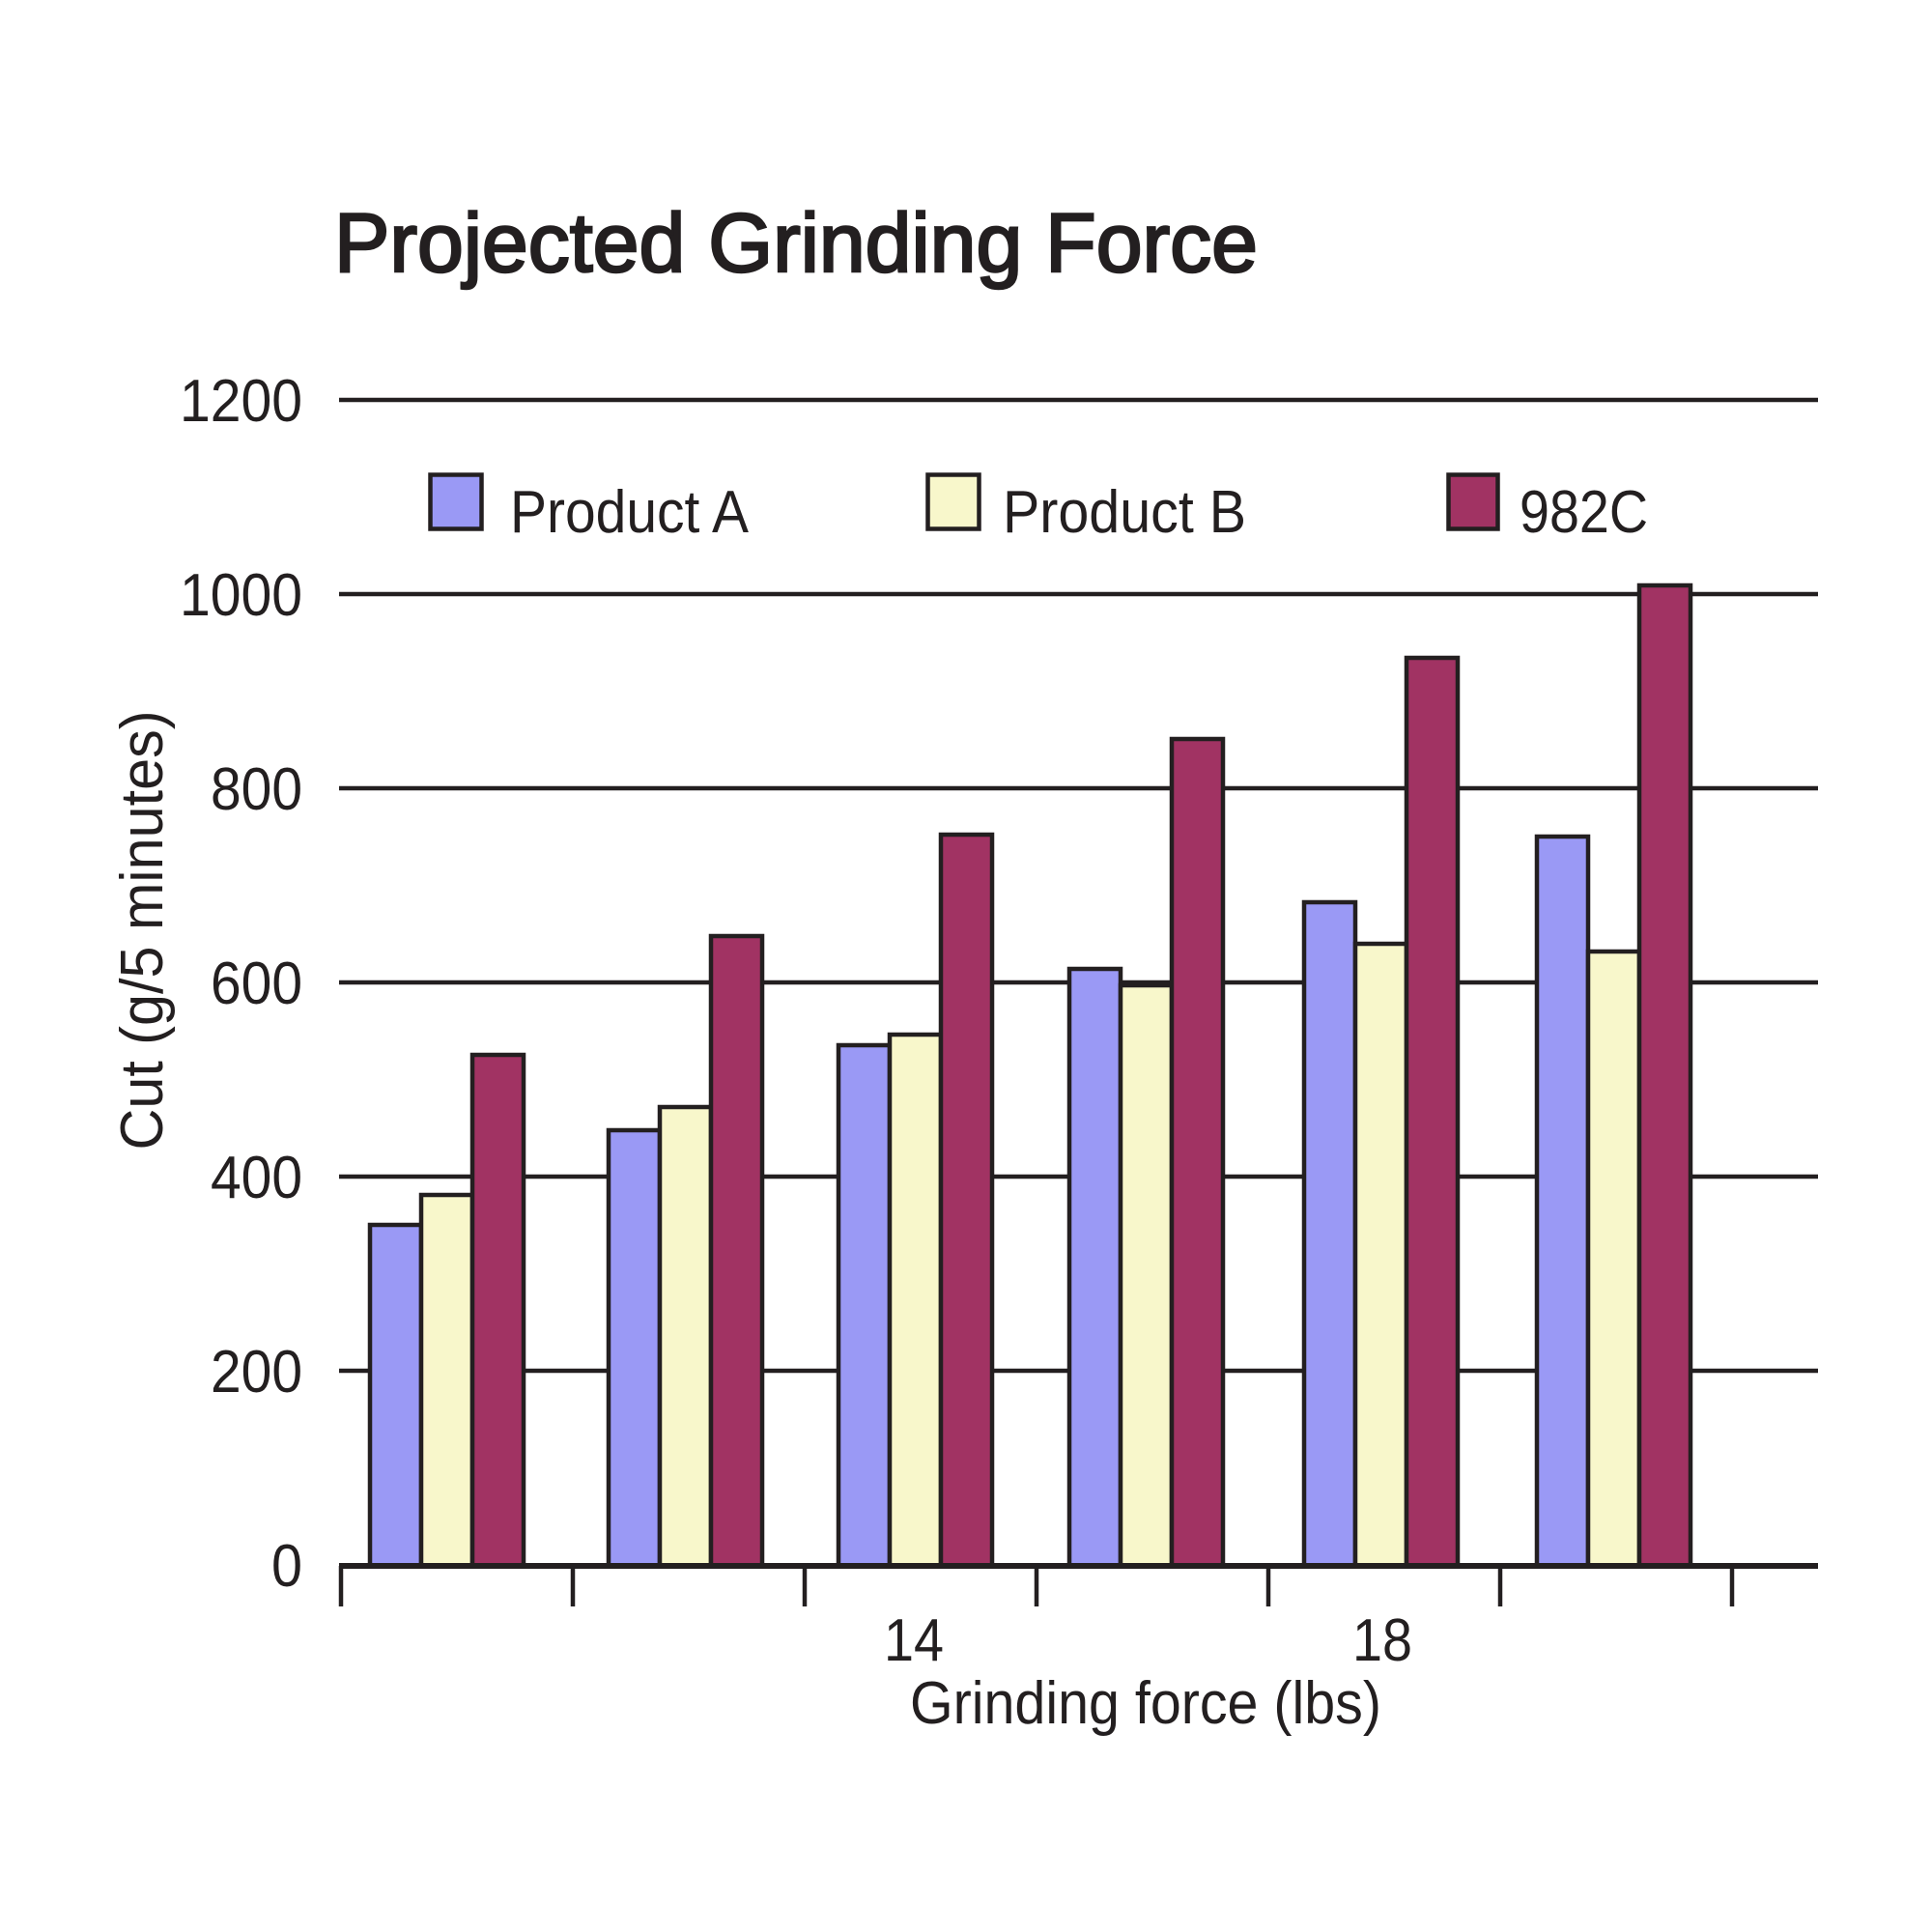 Image resolution: width=1932 pixels, height=1932 pixels. I want to click on svg-text: 0, so click(286, 1566).